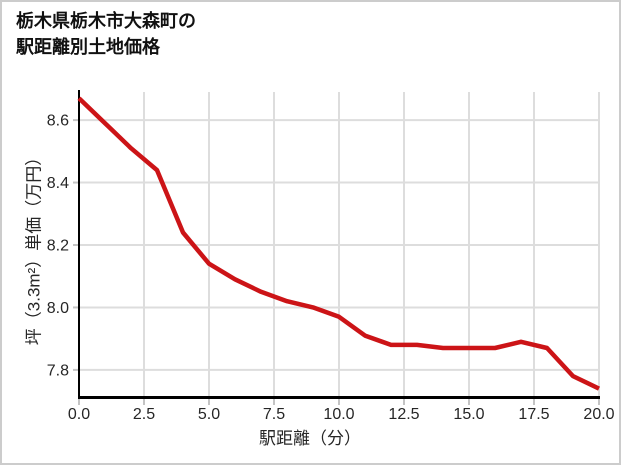 The width and height of the screenshot is (621, 465). Describe the element at coordinates (598, 414) in the screenshot. I see `x-tick-label: 20.0` at that location.